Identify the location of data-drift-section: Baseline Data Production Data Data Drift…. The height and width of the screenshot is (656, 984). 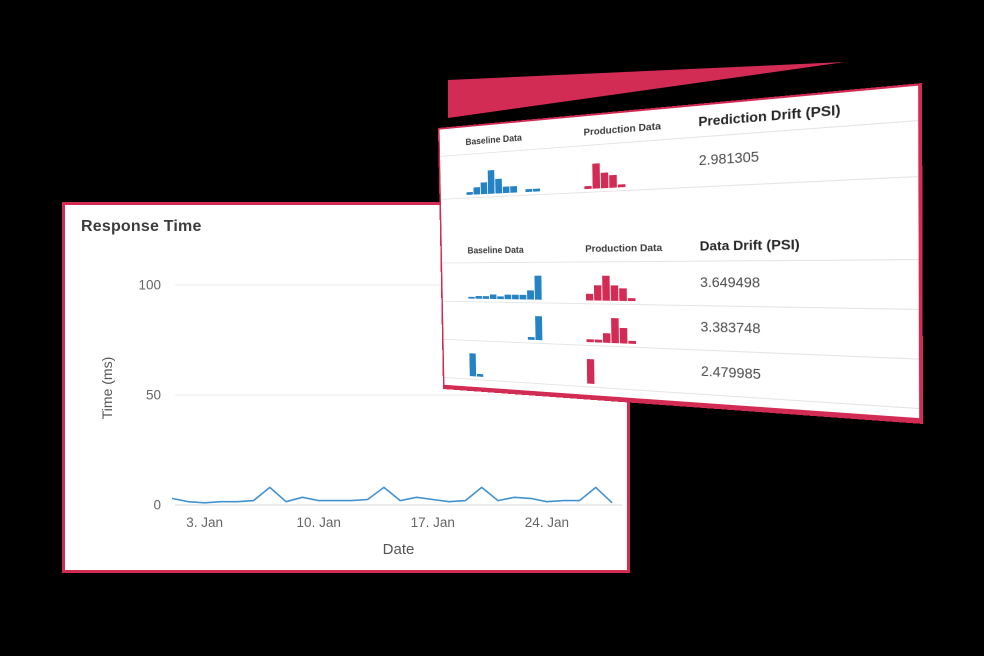
(680, 317).